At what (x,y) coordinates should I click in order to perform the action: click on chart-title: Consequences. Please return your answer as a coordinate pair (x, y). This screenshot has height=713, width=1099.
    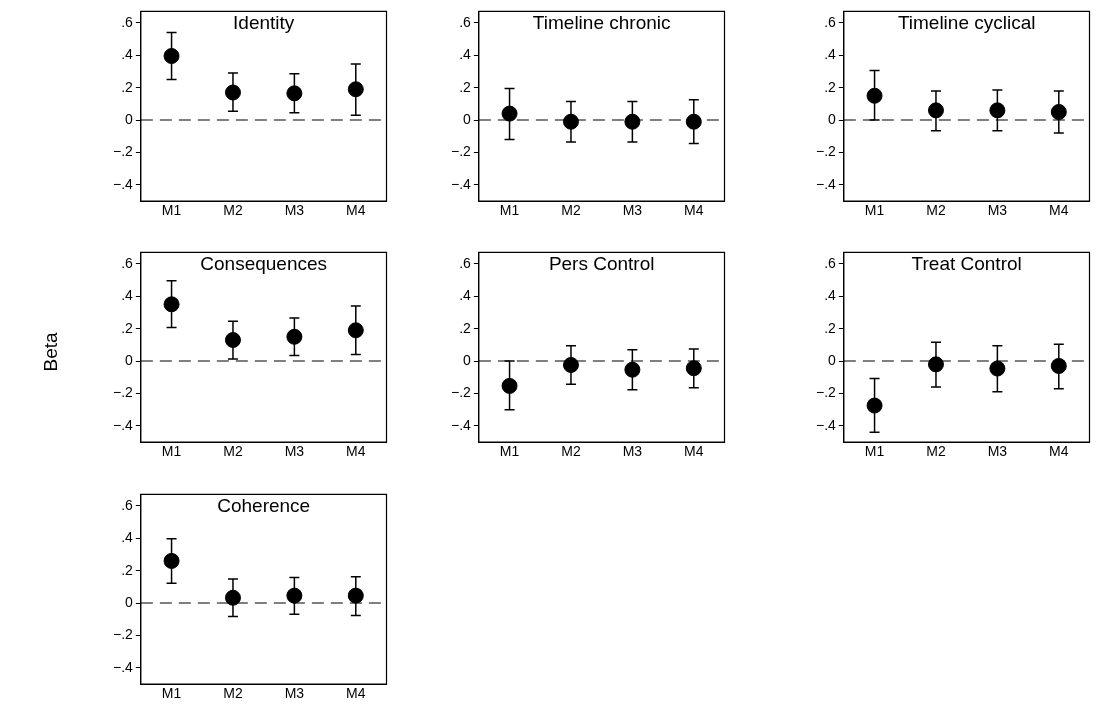
    Looking at the image, I should click on (264, 264).